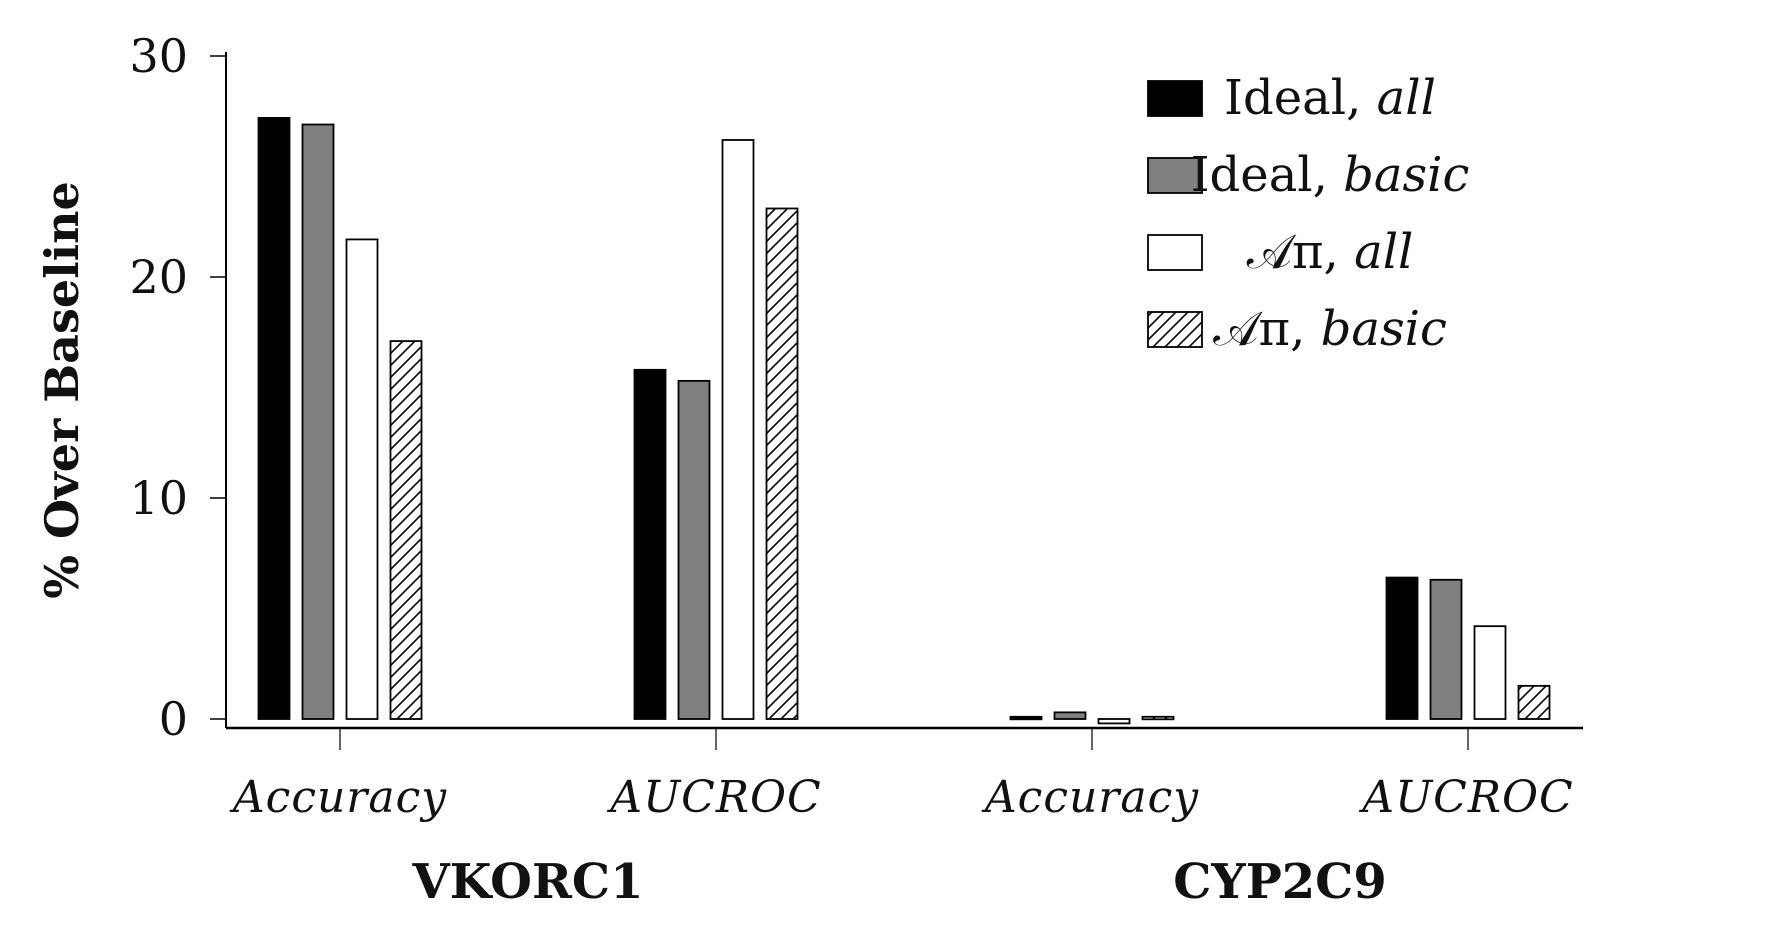 The width and height of the screenshot is (1790, 948). Describe the element at coordinates (528, 882) in the screenshot. I see `group-label: VKORC1` at that location.